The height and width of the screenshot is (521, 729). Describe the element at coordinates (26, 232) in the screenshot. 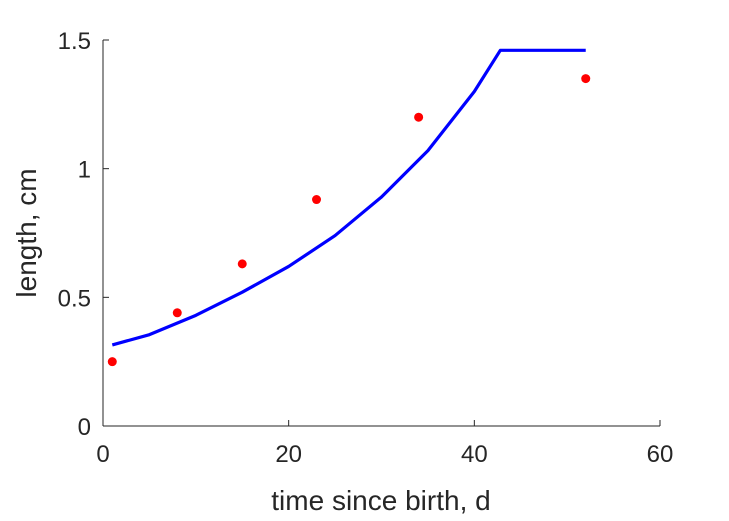

I see `y-axis-label: length, cm` at that location.